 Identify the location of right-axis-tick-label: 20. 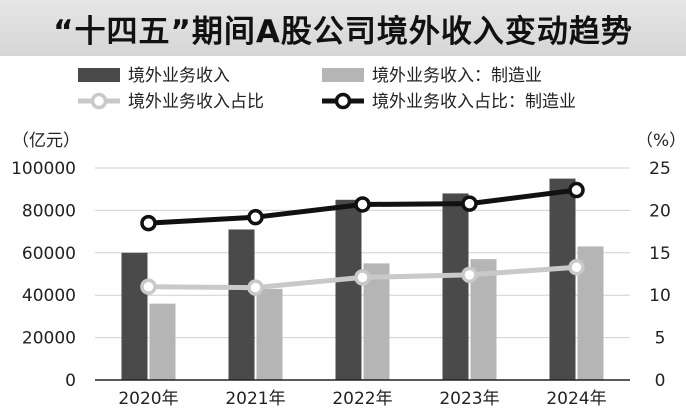
(660, 211).